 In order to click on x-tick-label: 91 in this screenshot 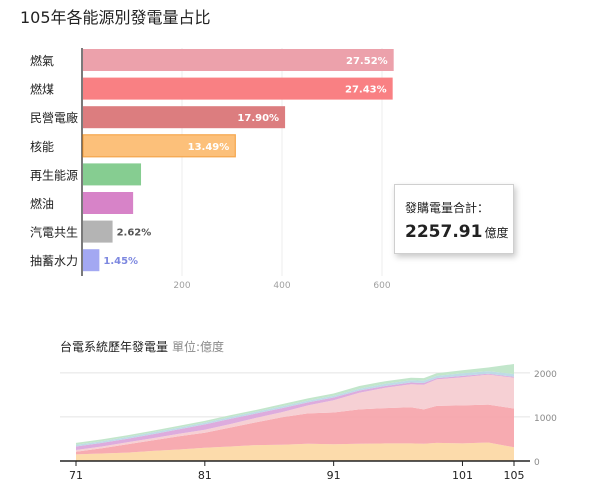, I will do `click(334, 475)`.